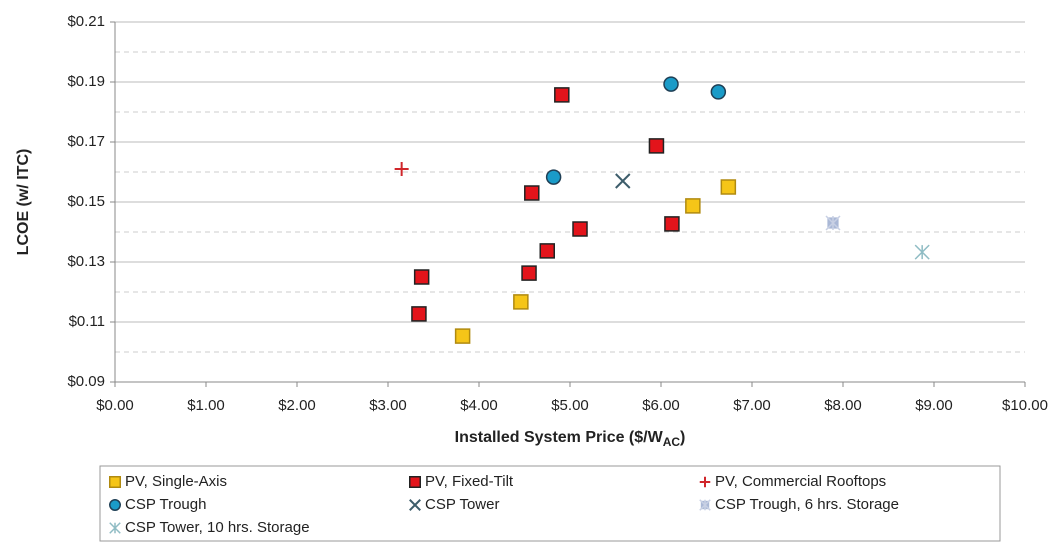 The width and height of the screenshot is (1062, 543). Describe the element at coordinates (807, 504) in the screenshot. I see `legend-label: CSP Trough, 6 hrs. Storage` at that location.